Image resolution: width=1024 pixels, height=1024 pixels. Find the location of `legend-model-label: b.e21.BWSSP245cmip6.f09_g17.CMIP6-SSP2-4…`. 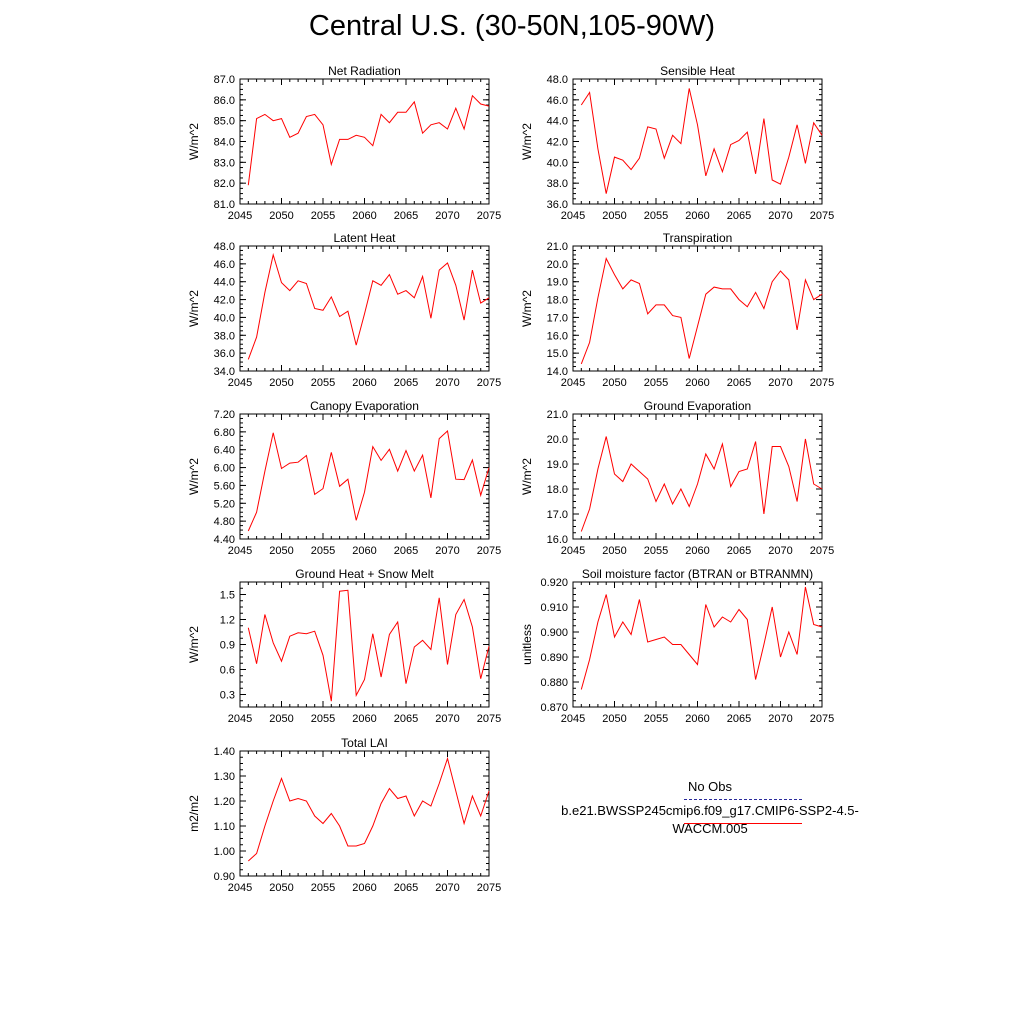

legend-model-label: b.e21.BWSSP245cmip6.f09_g17.CMIP6-SSP2-4… is located at coordinates (710, 819).